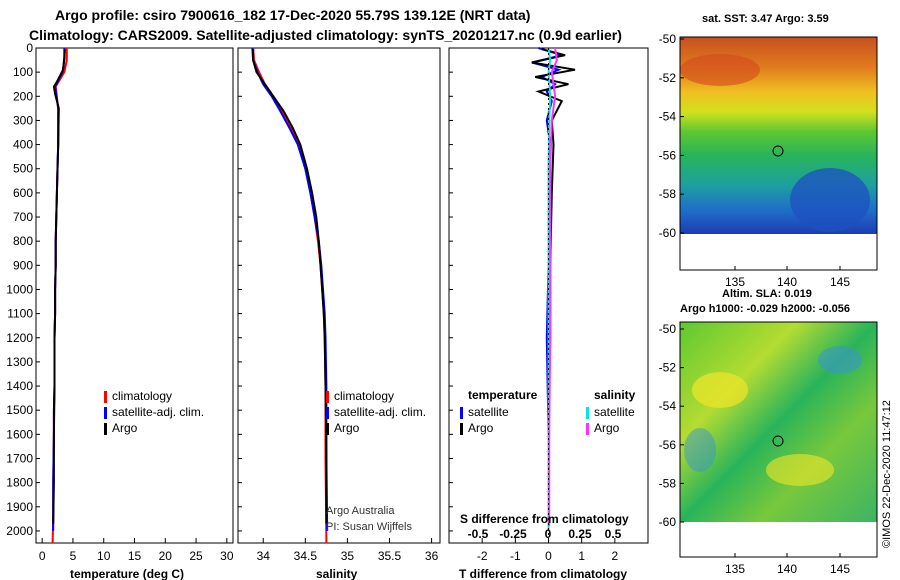 The height and width of the screenshot is (580, 900). Describe the element at coordinates (765, 19) in the screenshot. I see `sst-map-title: sat. SST: 3.47 Argo: 3.59` at that location.